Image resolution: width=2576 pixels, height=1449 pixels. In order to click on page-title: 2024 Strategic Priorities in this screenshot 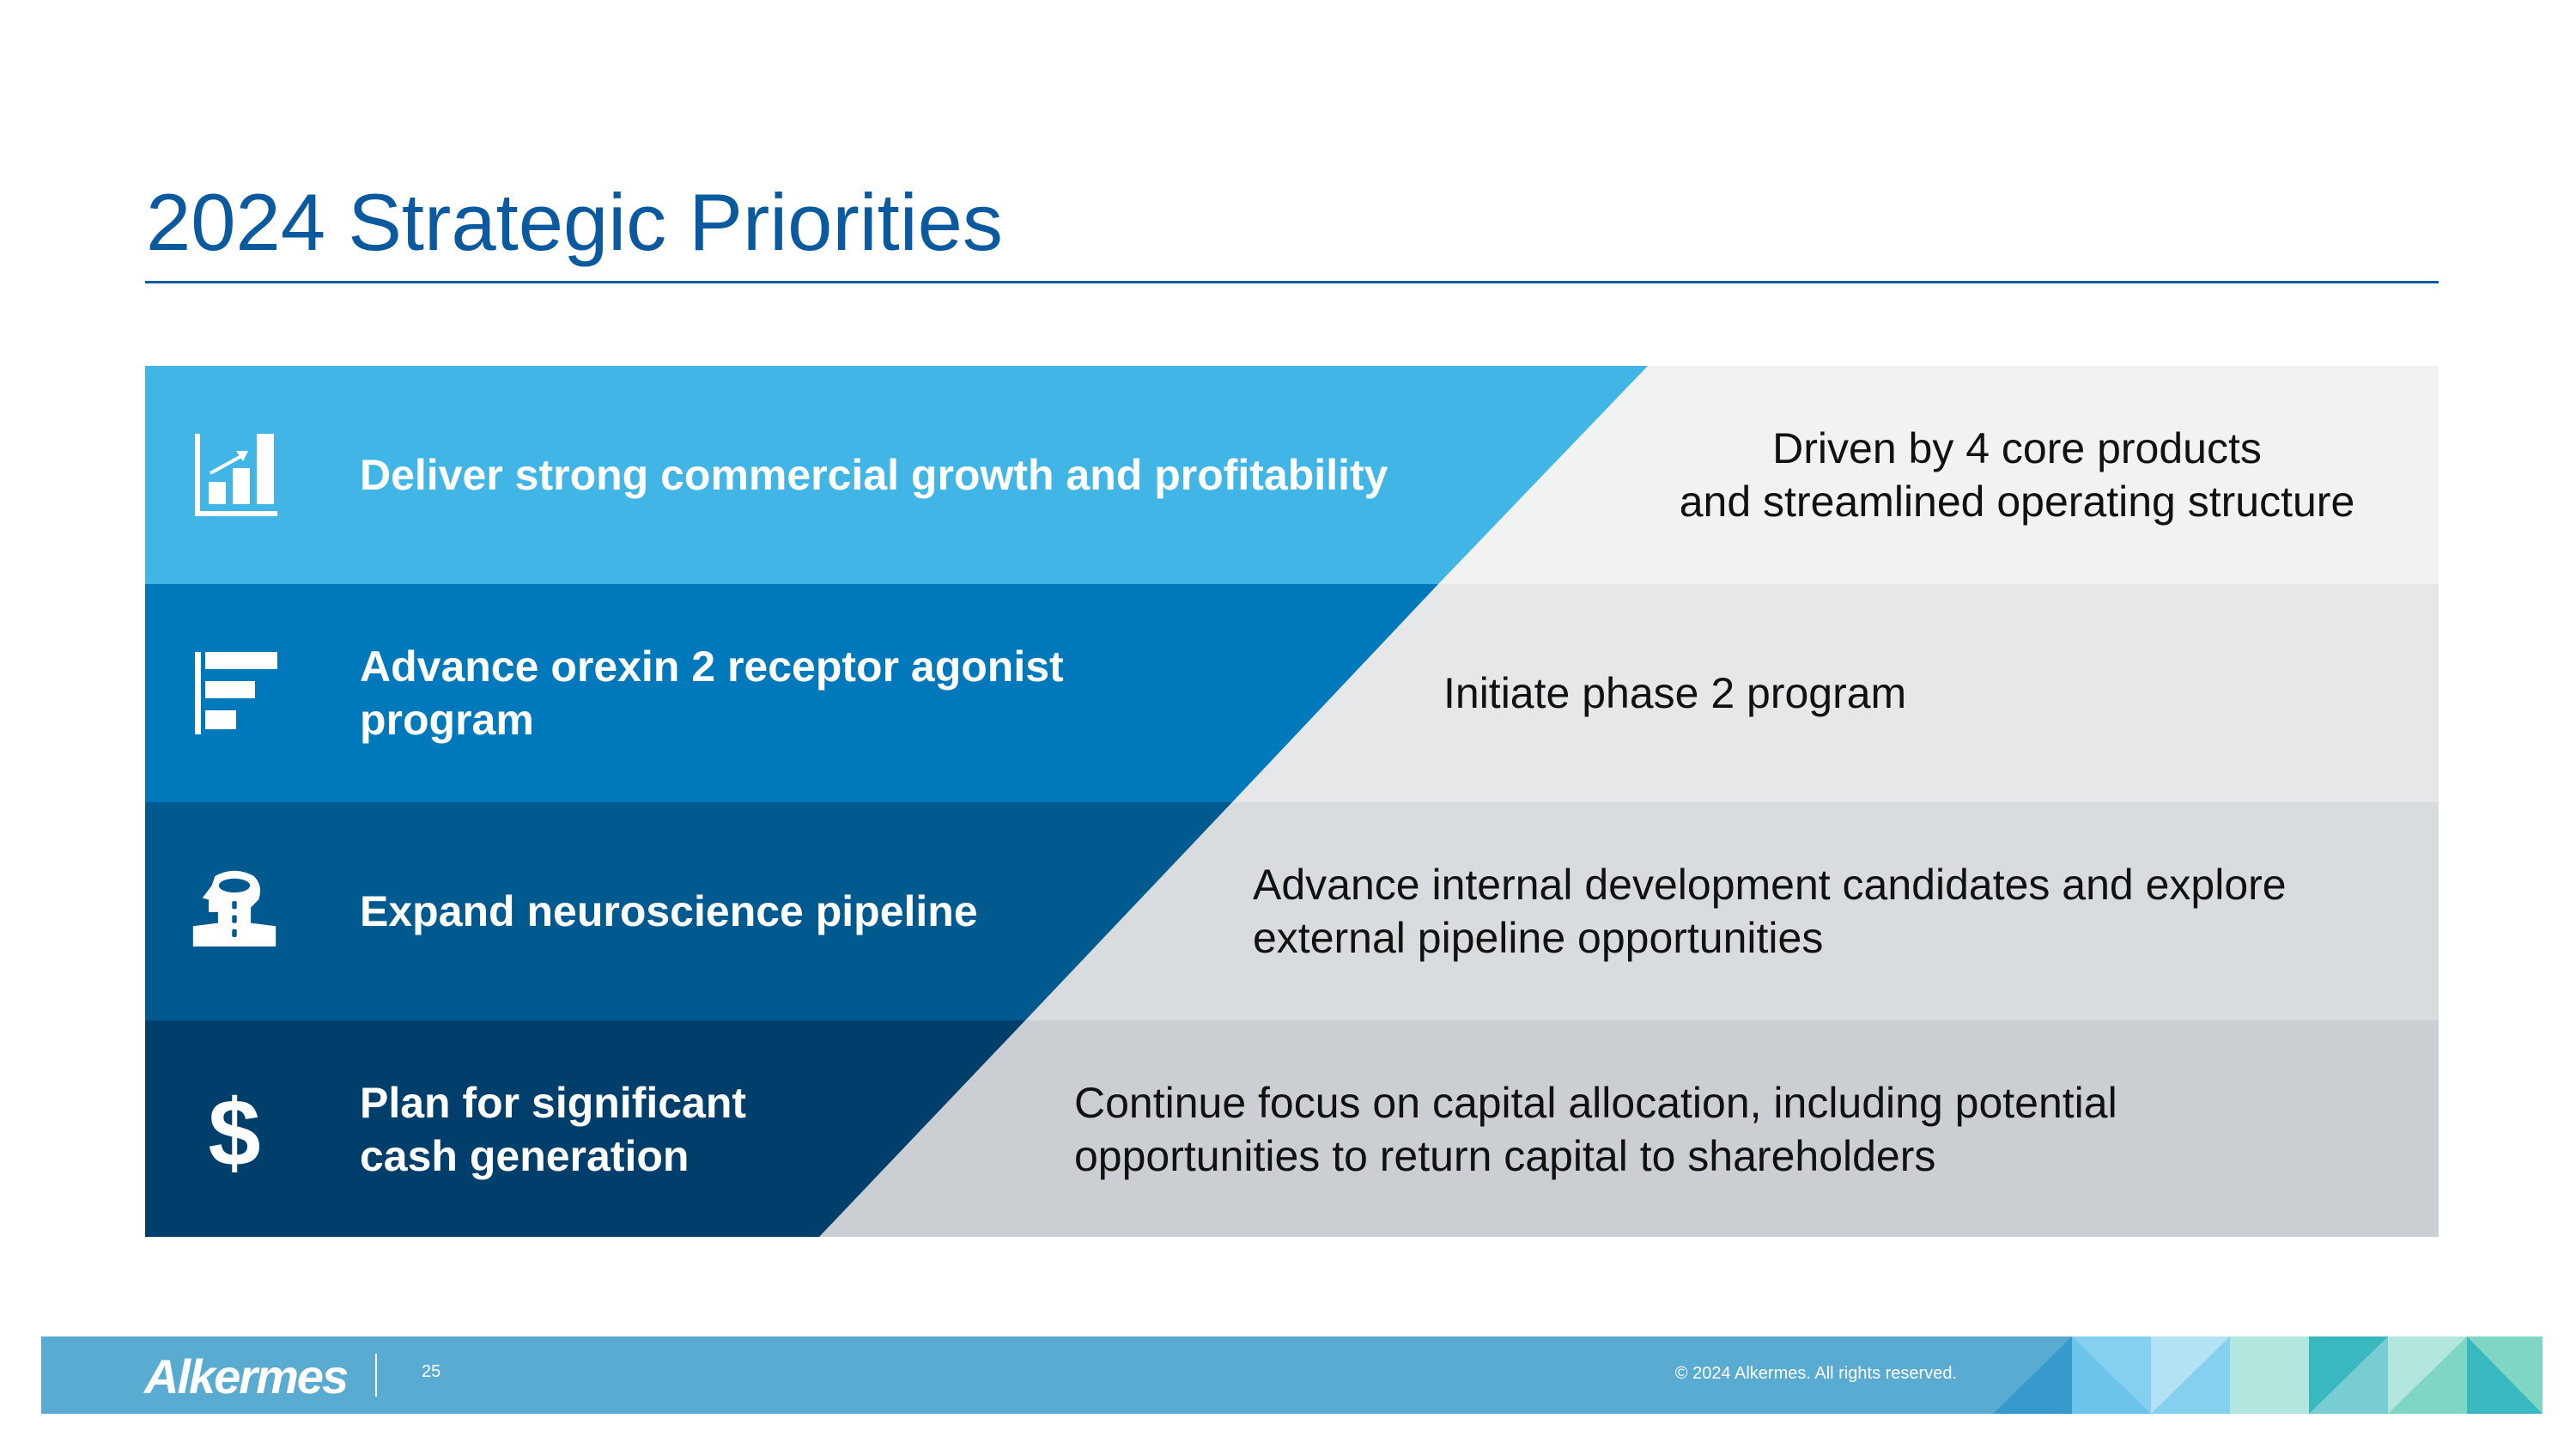, I will do `click(574, 222)`.